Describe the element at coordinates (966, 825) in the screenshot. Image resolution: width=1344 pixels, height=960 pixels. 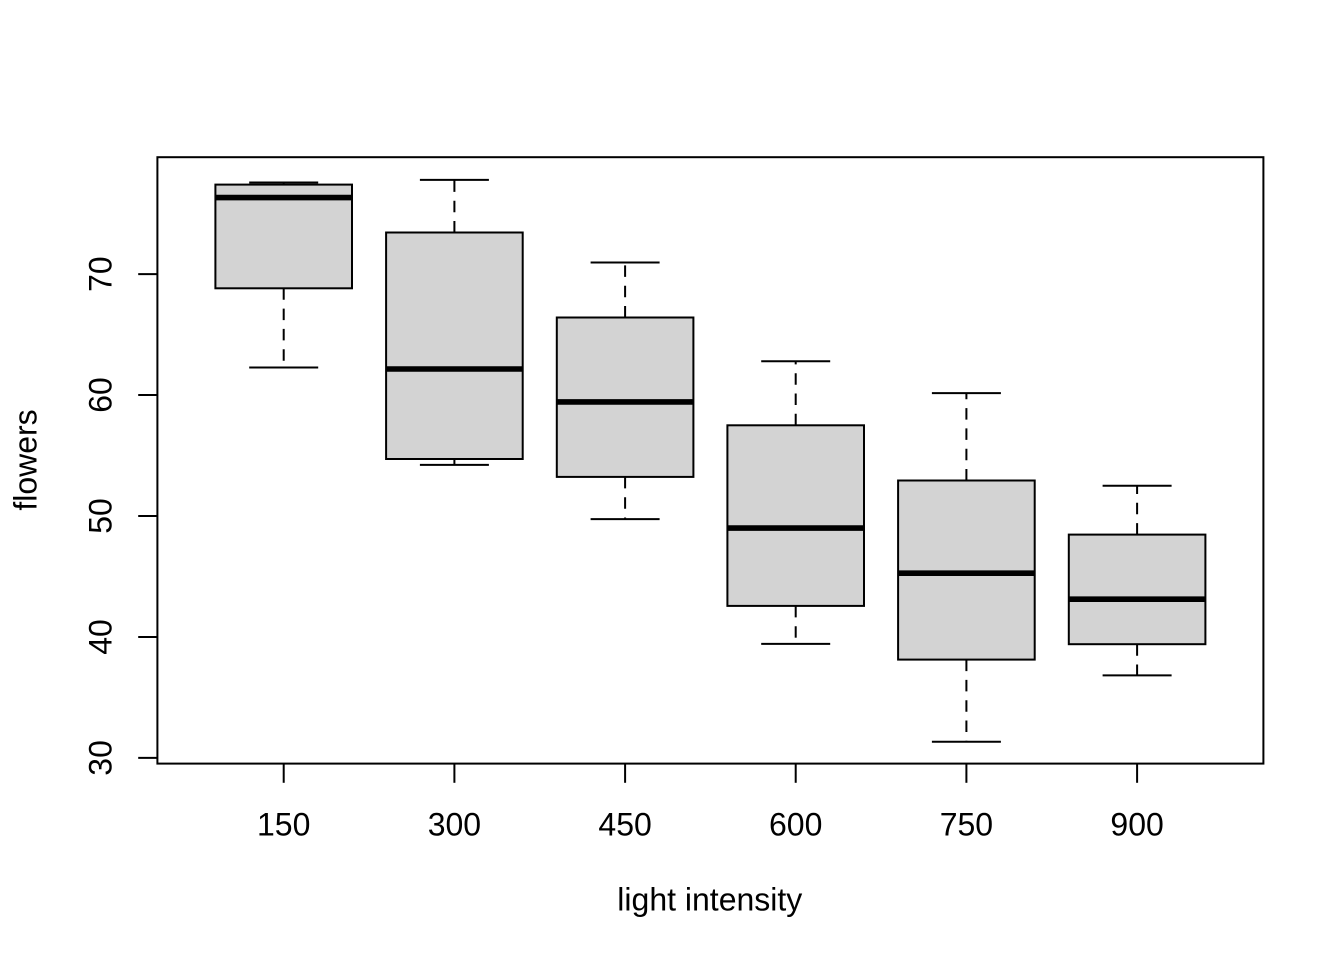
I see `svg-text: 750` at that location.